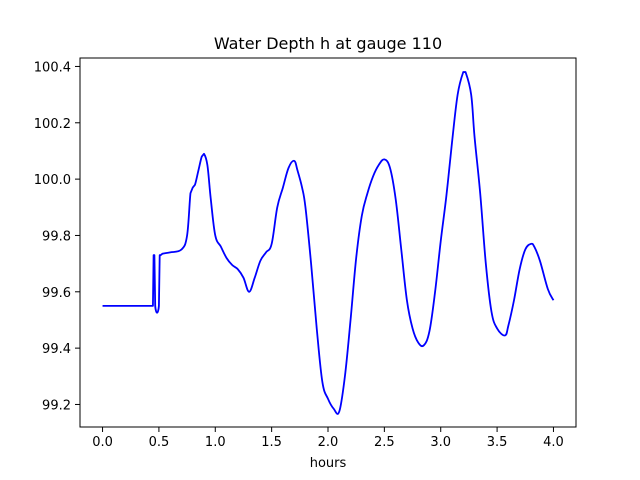  Describe the element at coordinates (215, 442) in the screenshot. I see `x-tick-label: 1.0` at that location.